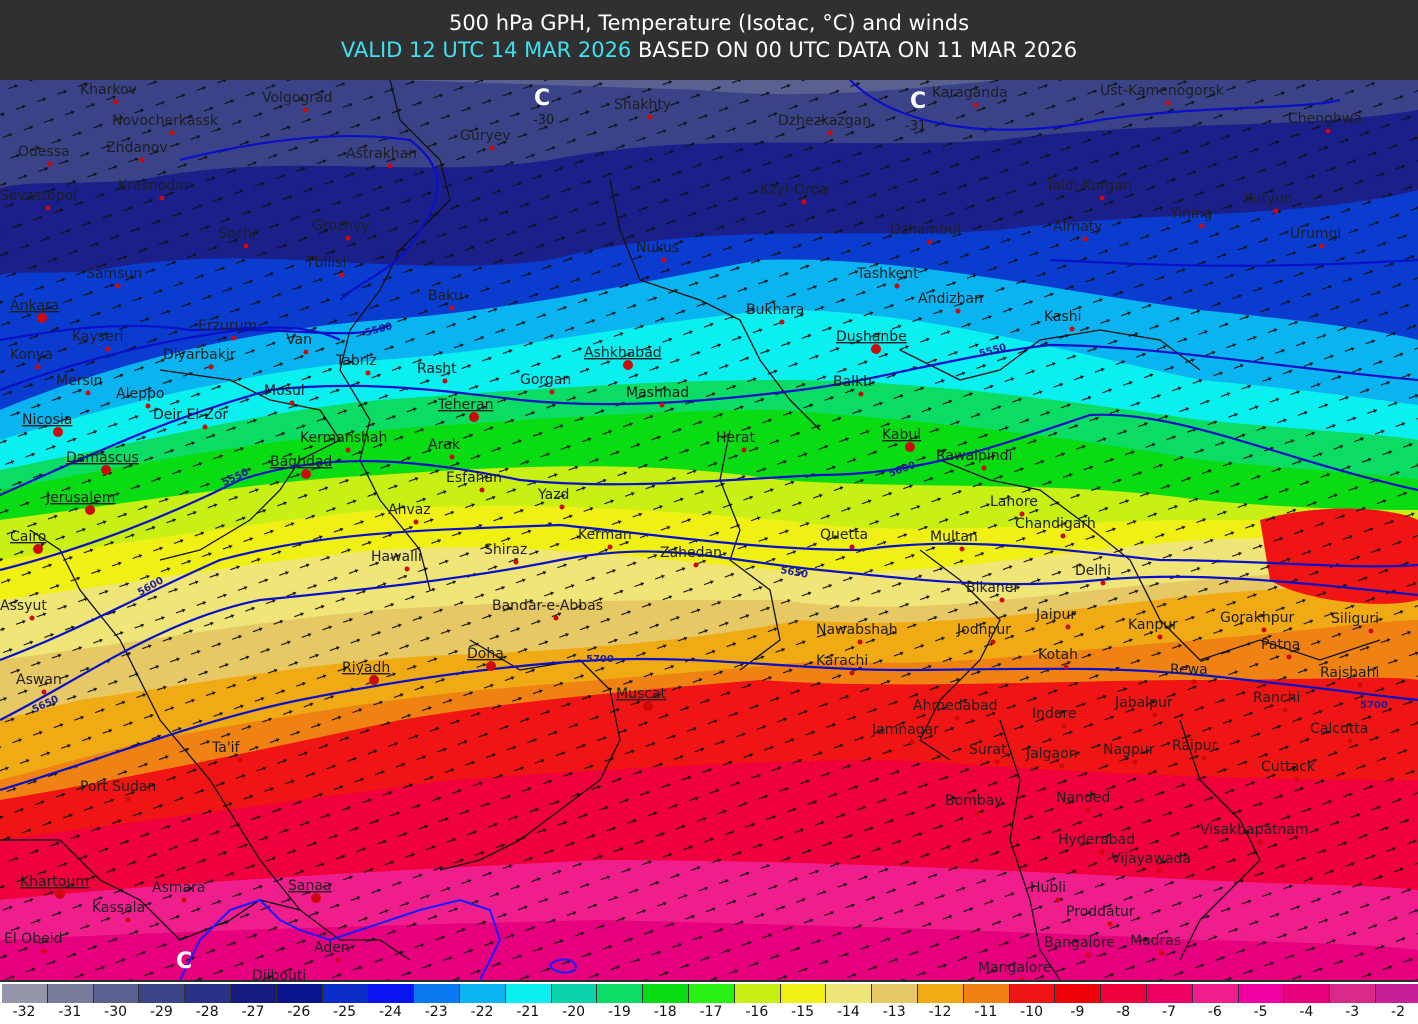 The width and height of the screenshot is (1418, 1024). What do you see at coordinates (1153, 625) in the screenshot?
I see `city-label: Kanpur` at bounding box center [1153, 625].